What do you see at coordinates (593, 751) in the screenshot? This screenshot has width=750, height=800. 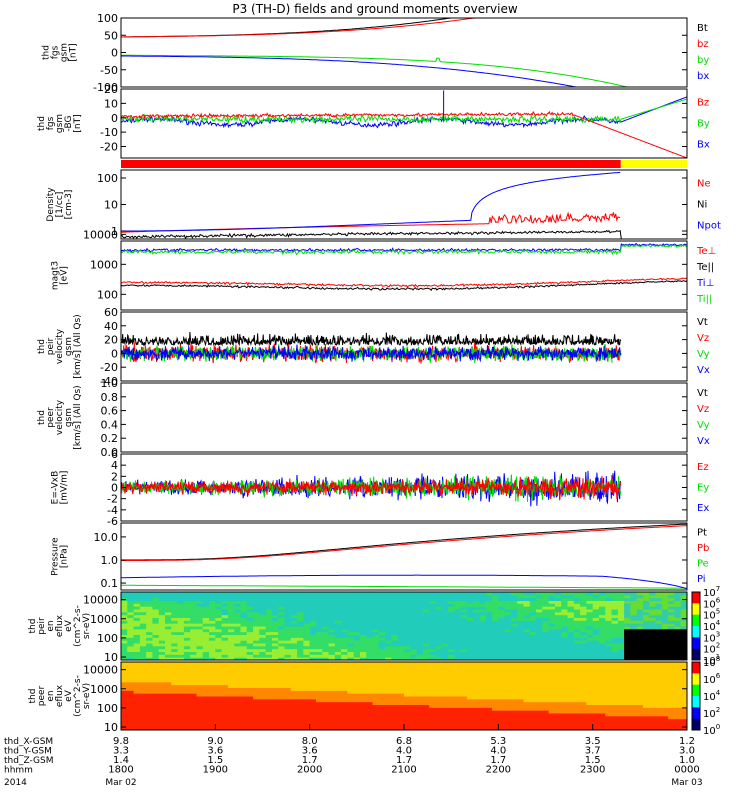 I see `time-row-value: 3.7` at bounding box center [593, 751].